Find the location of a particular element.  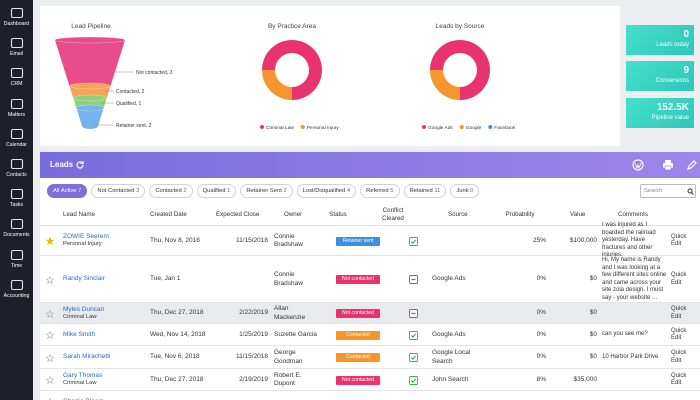

nav-label: Time is located at coordinates (16, 265).